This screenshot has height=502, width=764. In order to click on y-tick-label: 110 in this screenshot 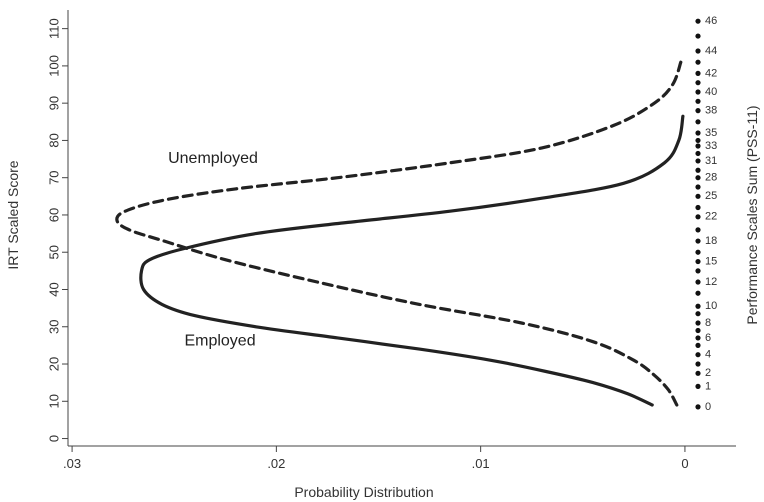, I will do `click(53, 28)`.